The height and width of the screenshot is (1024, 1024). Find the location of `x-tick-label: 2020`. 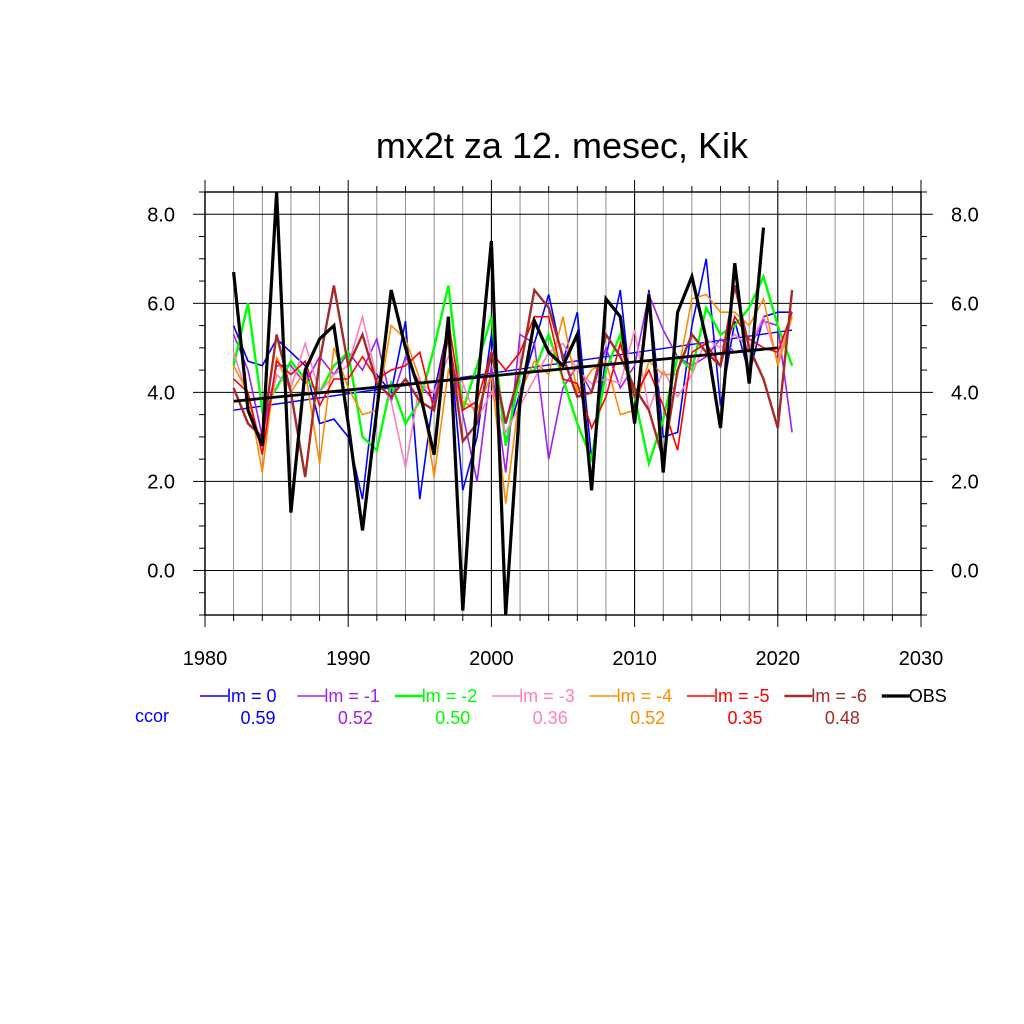

x-tick-label: 2020 is located at coordinates (778, 659).